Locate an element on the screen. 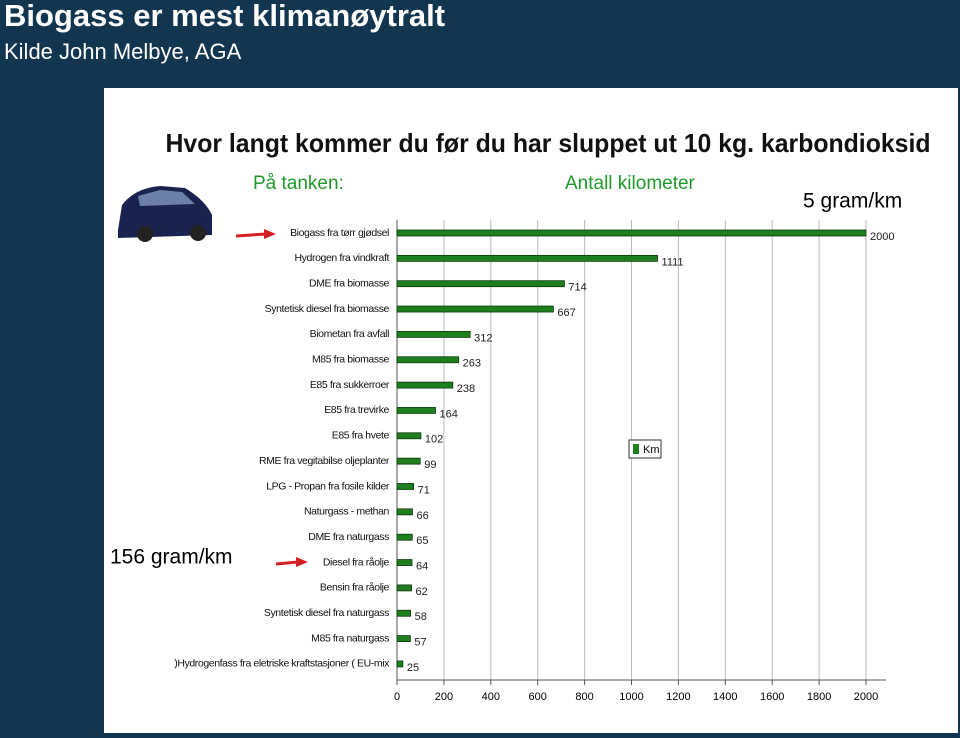 This screenshot has width=960, height=738. data-label: 312 is located at coordinates (483, 338).